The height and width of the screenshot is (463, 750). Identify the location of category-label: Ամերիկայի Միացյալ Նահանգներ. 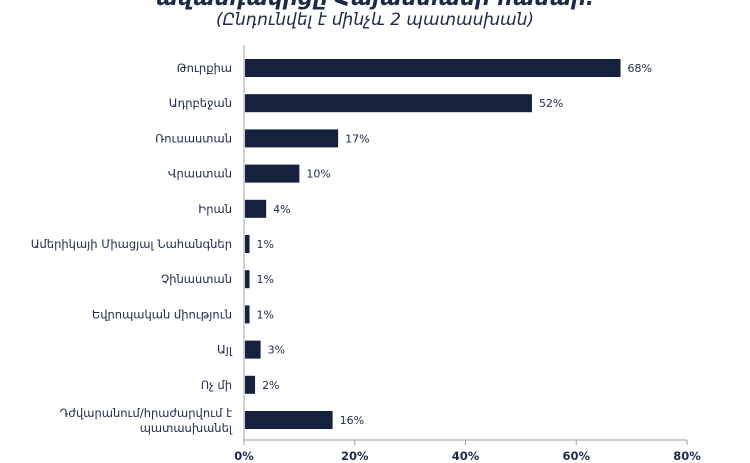
(131, 244).